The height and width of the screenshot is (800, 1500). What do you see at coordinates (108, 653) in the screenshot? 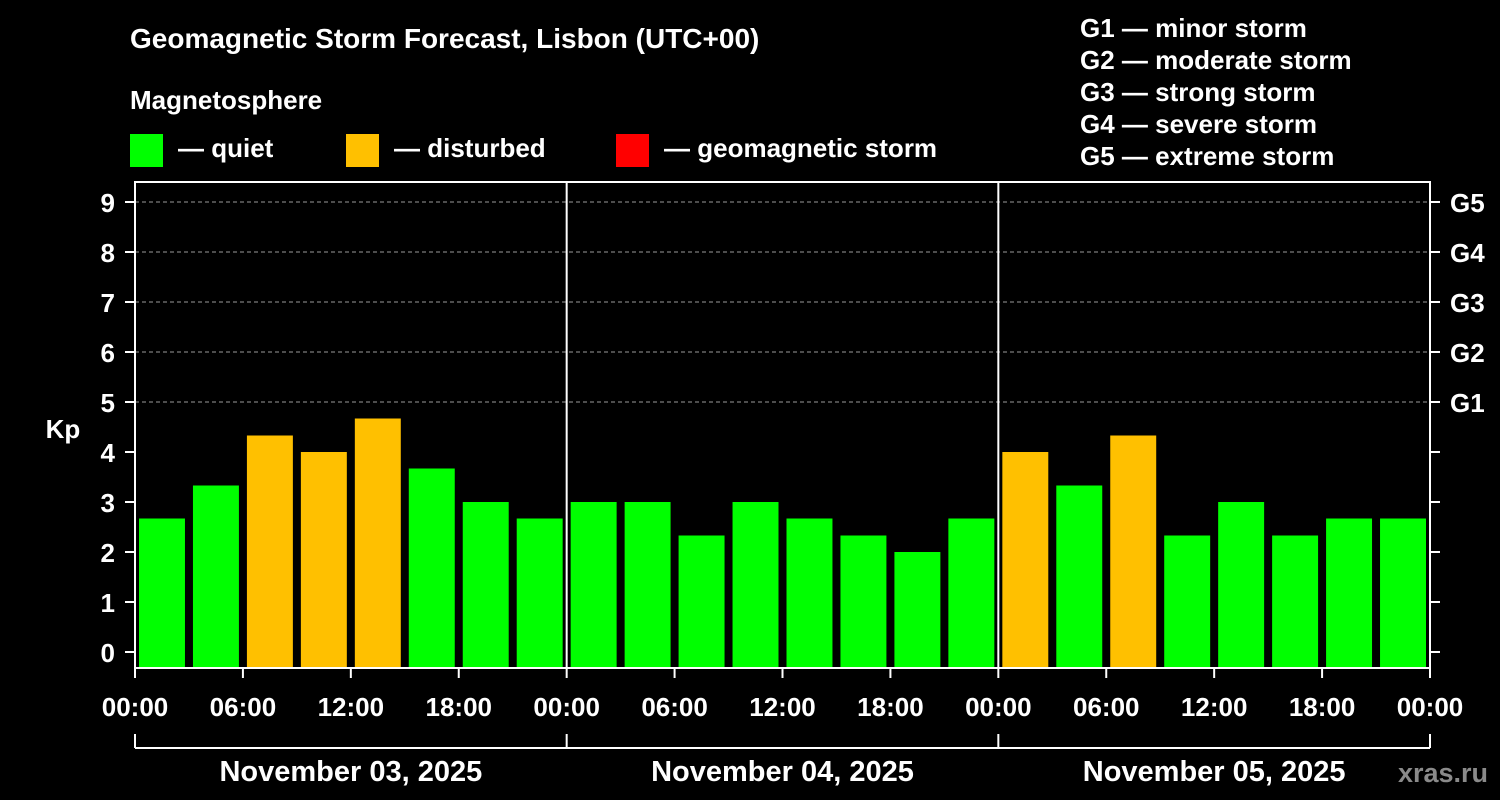
I see `y-tick-label: 0` at bounding box center [108, 653].